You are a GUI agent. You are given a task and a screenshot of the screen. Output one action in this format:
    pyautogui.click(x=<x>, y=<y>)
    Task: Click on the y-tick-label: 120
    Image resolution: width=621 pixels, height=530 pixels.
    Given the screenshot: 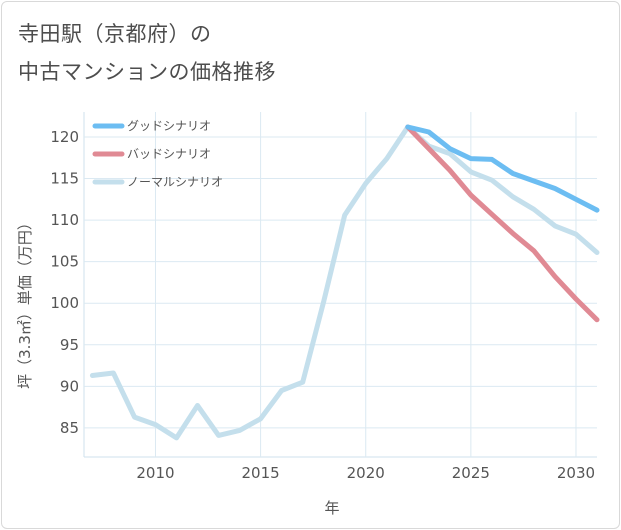 What is the action you would take?
    pyautogui.click(x=64, y=137)
    